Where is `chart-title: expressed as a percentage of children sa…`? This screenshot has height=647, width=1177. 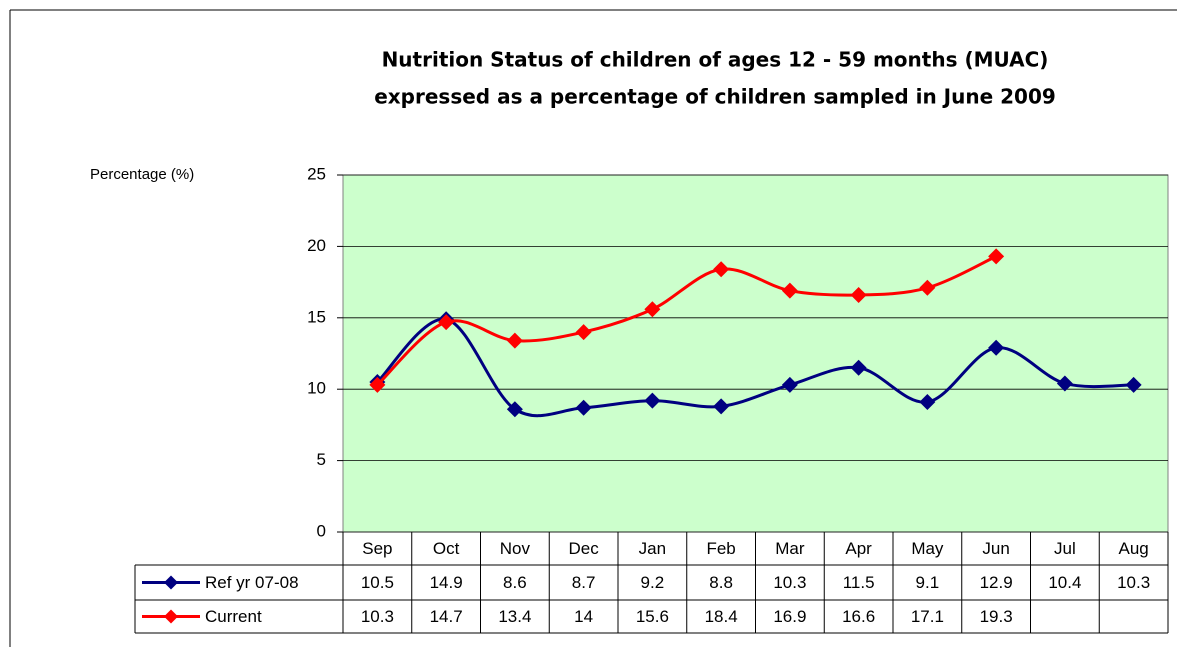 chart-title: expressed as a percentage of children sa… is located at coordinates (715, 97).